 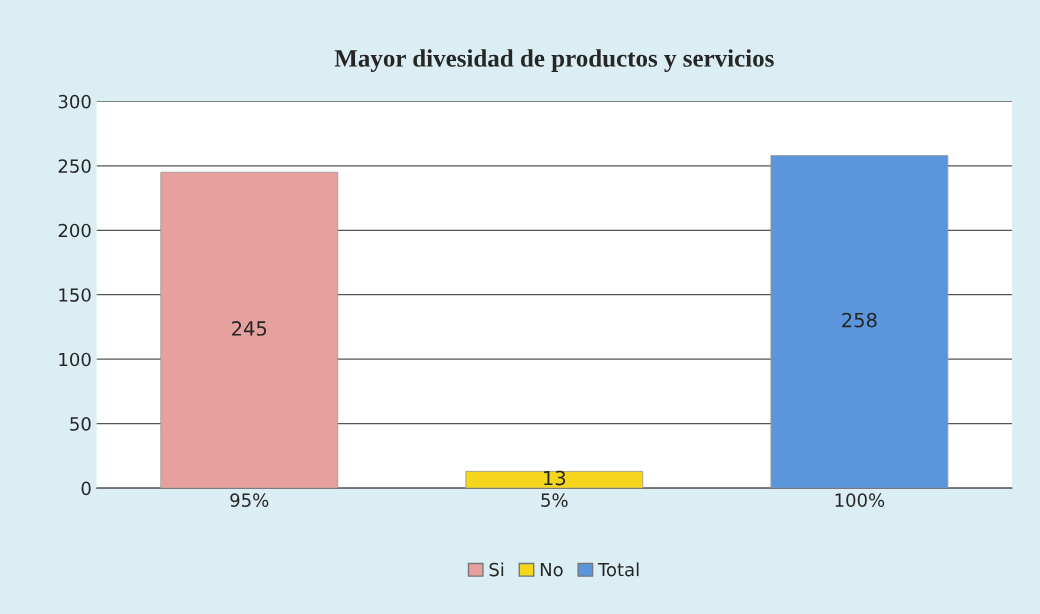 I want to click on y-tick-label: 300, so click(x=74, y=101).